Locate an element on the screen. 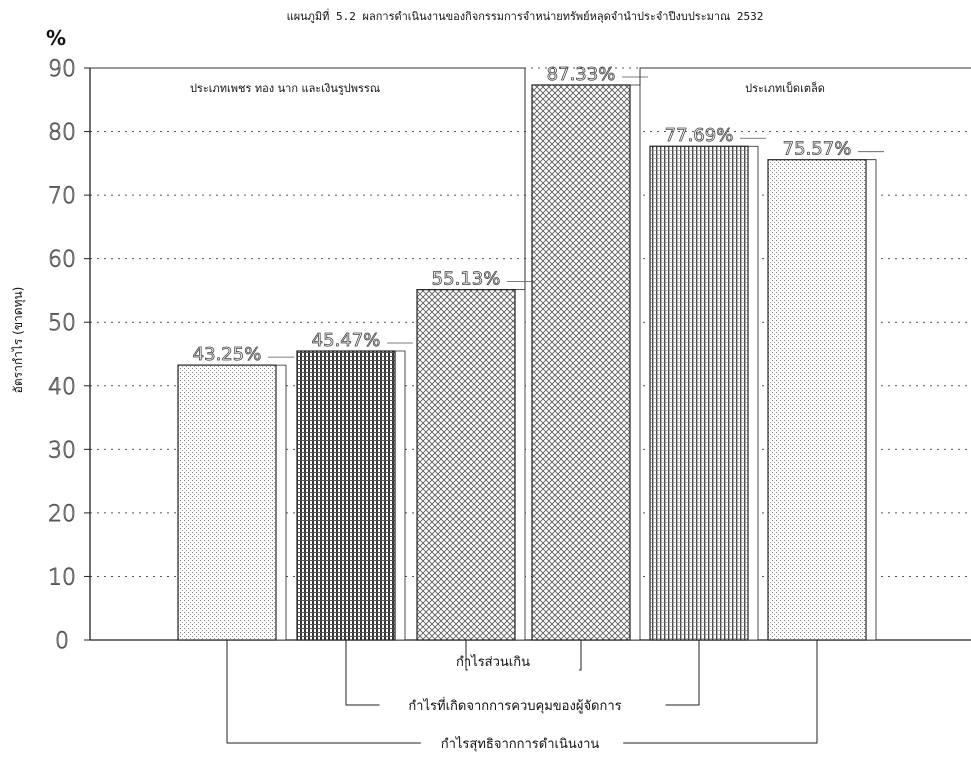  brackets is located at coordinates (522, 692).